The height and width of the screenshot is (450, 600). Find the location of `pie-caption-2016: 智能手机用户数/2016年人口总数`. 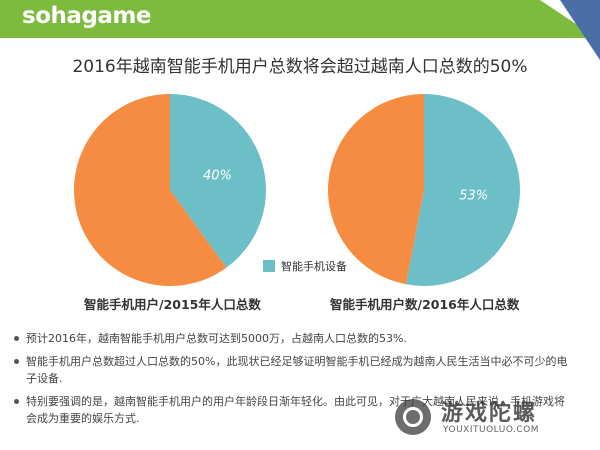

pie-caption-2016: 智能手机用户数/2016年人口总数 is located at coordinates (425, 304).